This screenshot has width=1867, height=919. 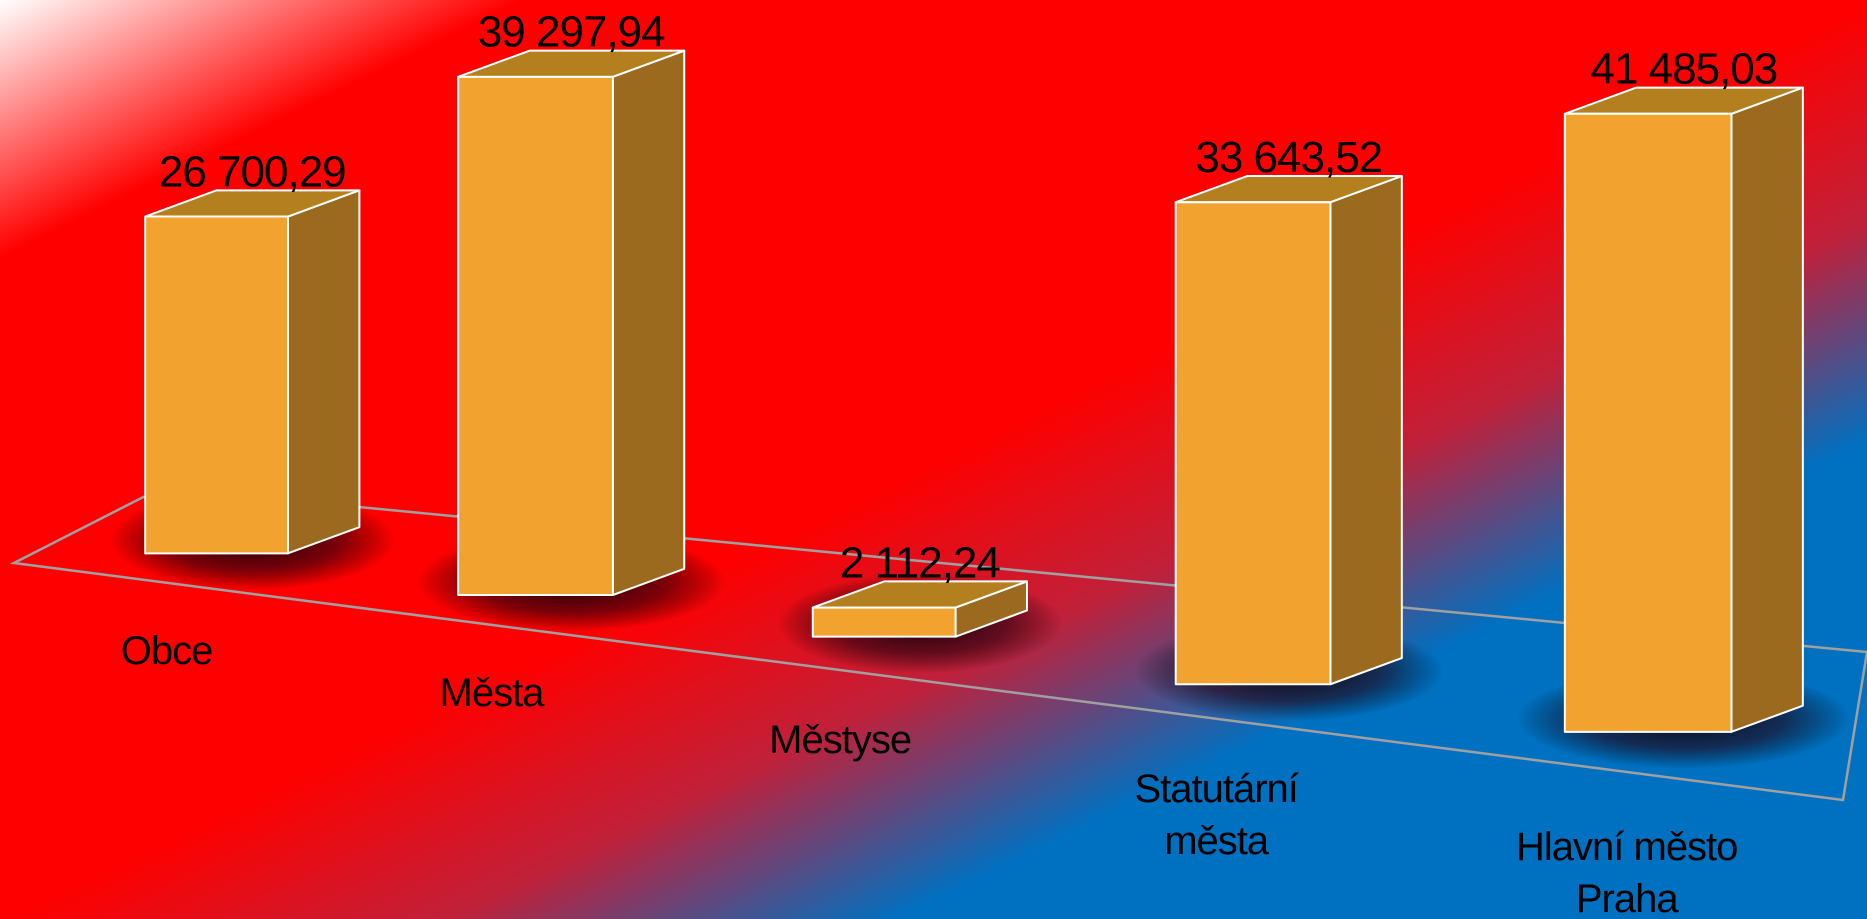 What do you see at coordinates (1627, 872) in the screenshot?
I see `category-label: Hlavní město Praha` at bounding box center [1627, 872].